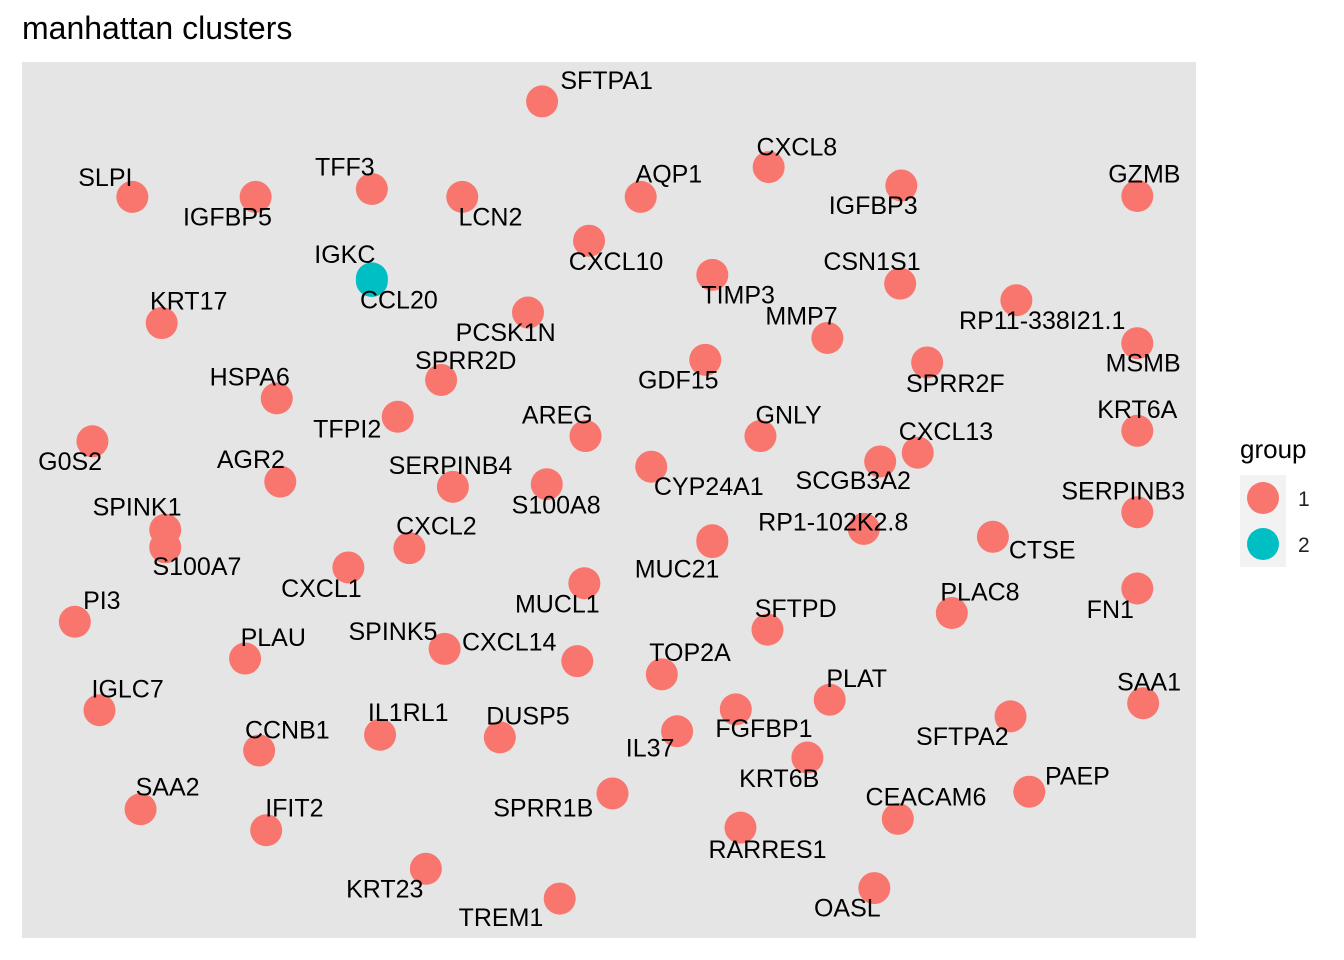 The image size is (1344, 960). Describe the element at coordinates (585, 436) in the screenshot. I see `point-areg` at that location.